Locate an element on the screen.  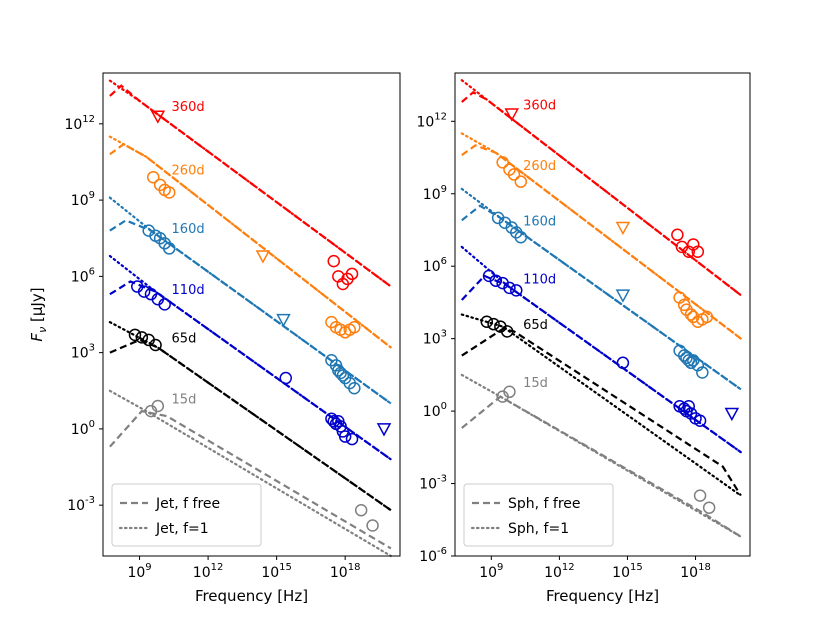
y-tick-label: 10⁻⁶ is located at coordinates (433, 555).